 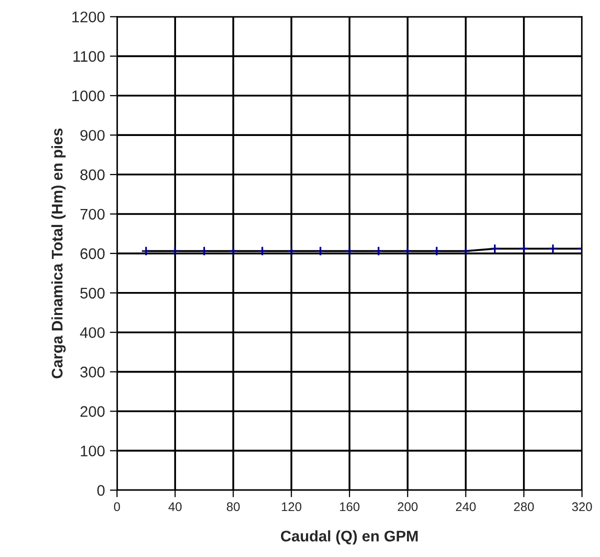 What do you see at coordinates (92, 293) in the screenshot?
I see `y-tick-label: 500` at bounding box center [92, 293].